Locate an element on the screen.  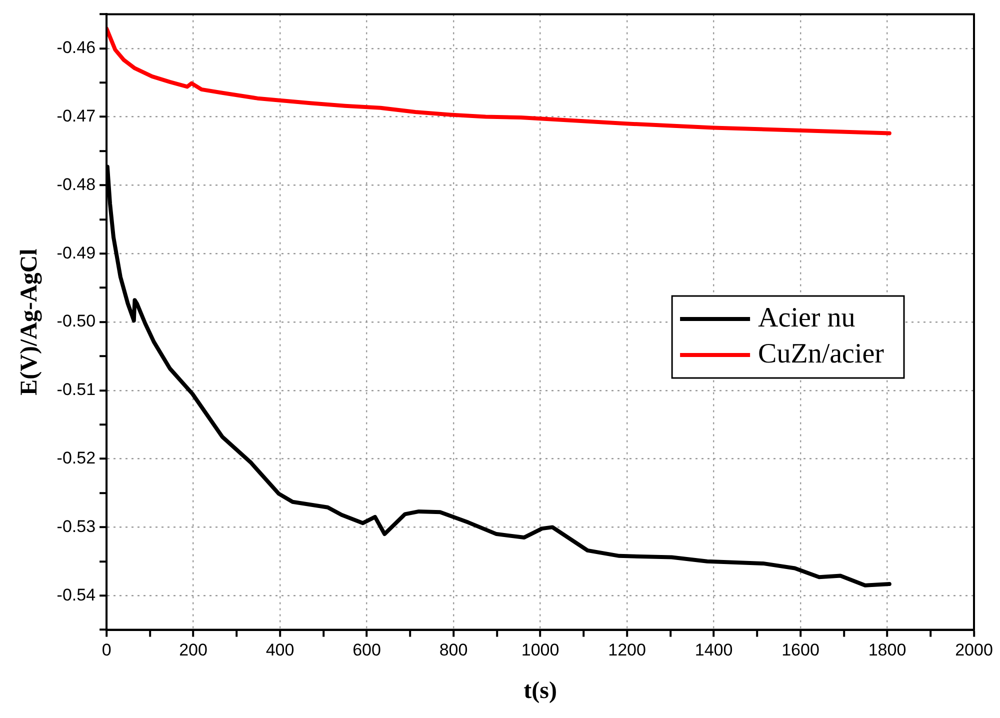
x-tick-label: 800 is located at coordinates (453, 650).